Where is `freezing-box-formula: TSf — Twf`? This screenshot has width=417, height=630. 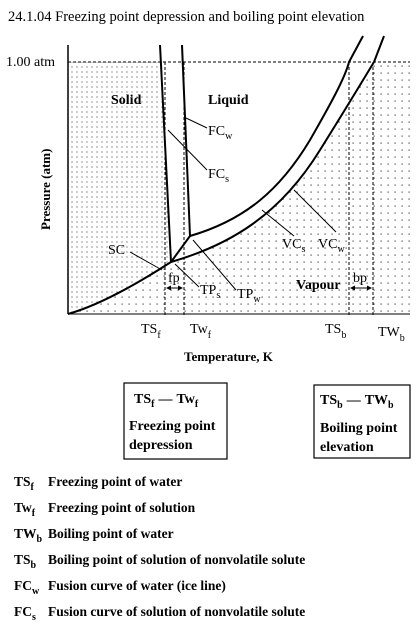
freezing-box-formula: TSf — Twf is located at coordinates (166, 401).